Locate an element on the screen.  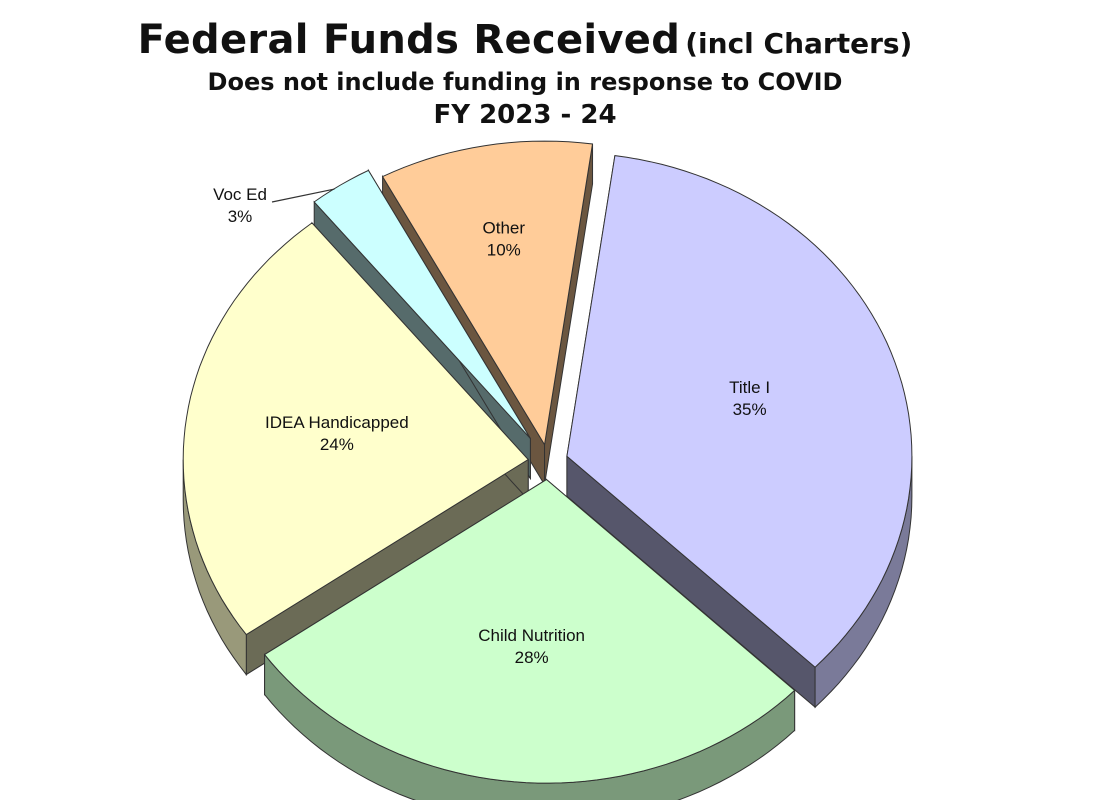
slice-value-title-i: 35% is located at coordinates (750, 409).